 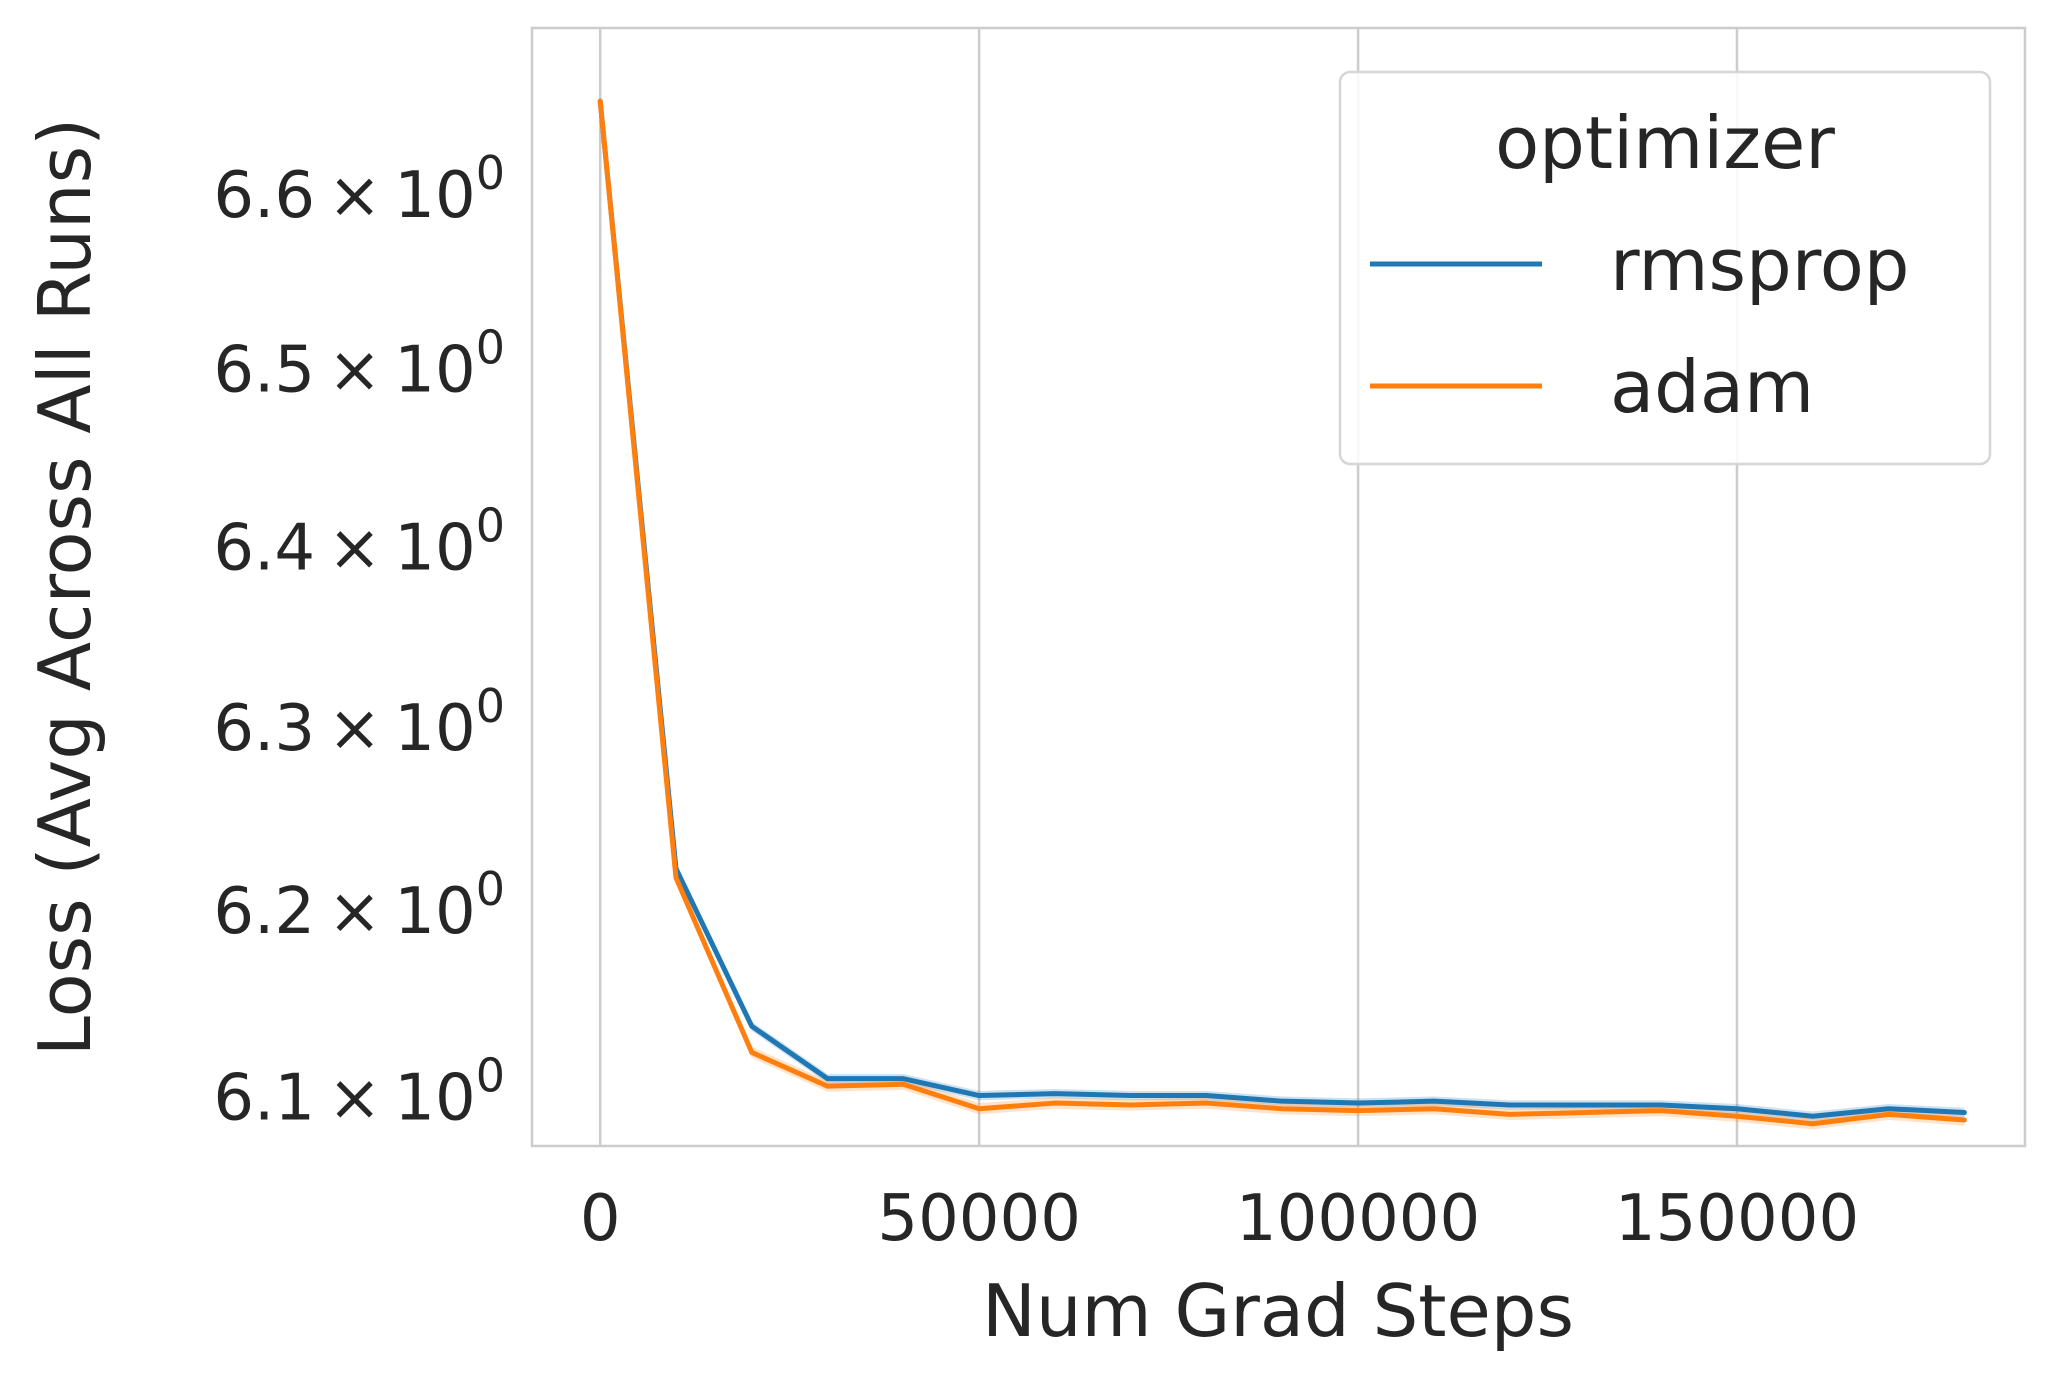 What do you see at coordinates (1712, 387) in the screenshot?
I see `legend-label-adam: adam` at bounding box center [1712, 387].